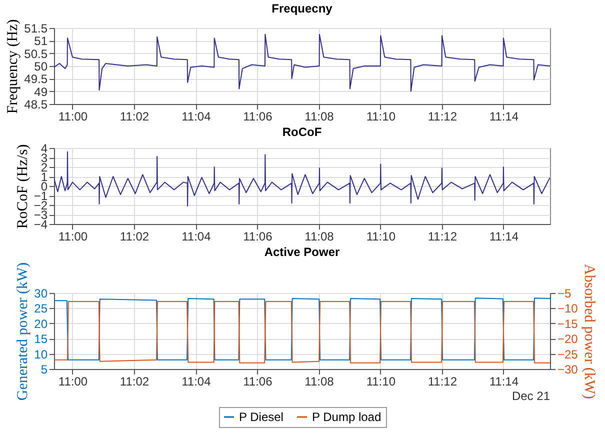 The image size is (605, 443). What do you see at coordinates (347, 417) in the screenshot?
I see `legend-label: P Dump load` at bounding box center [347, 417].